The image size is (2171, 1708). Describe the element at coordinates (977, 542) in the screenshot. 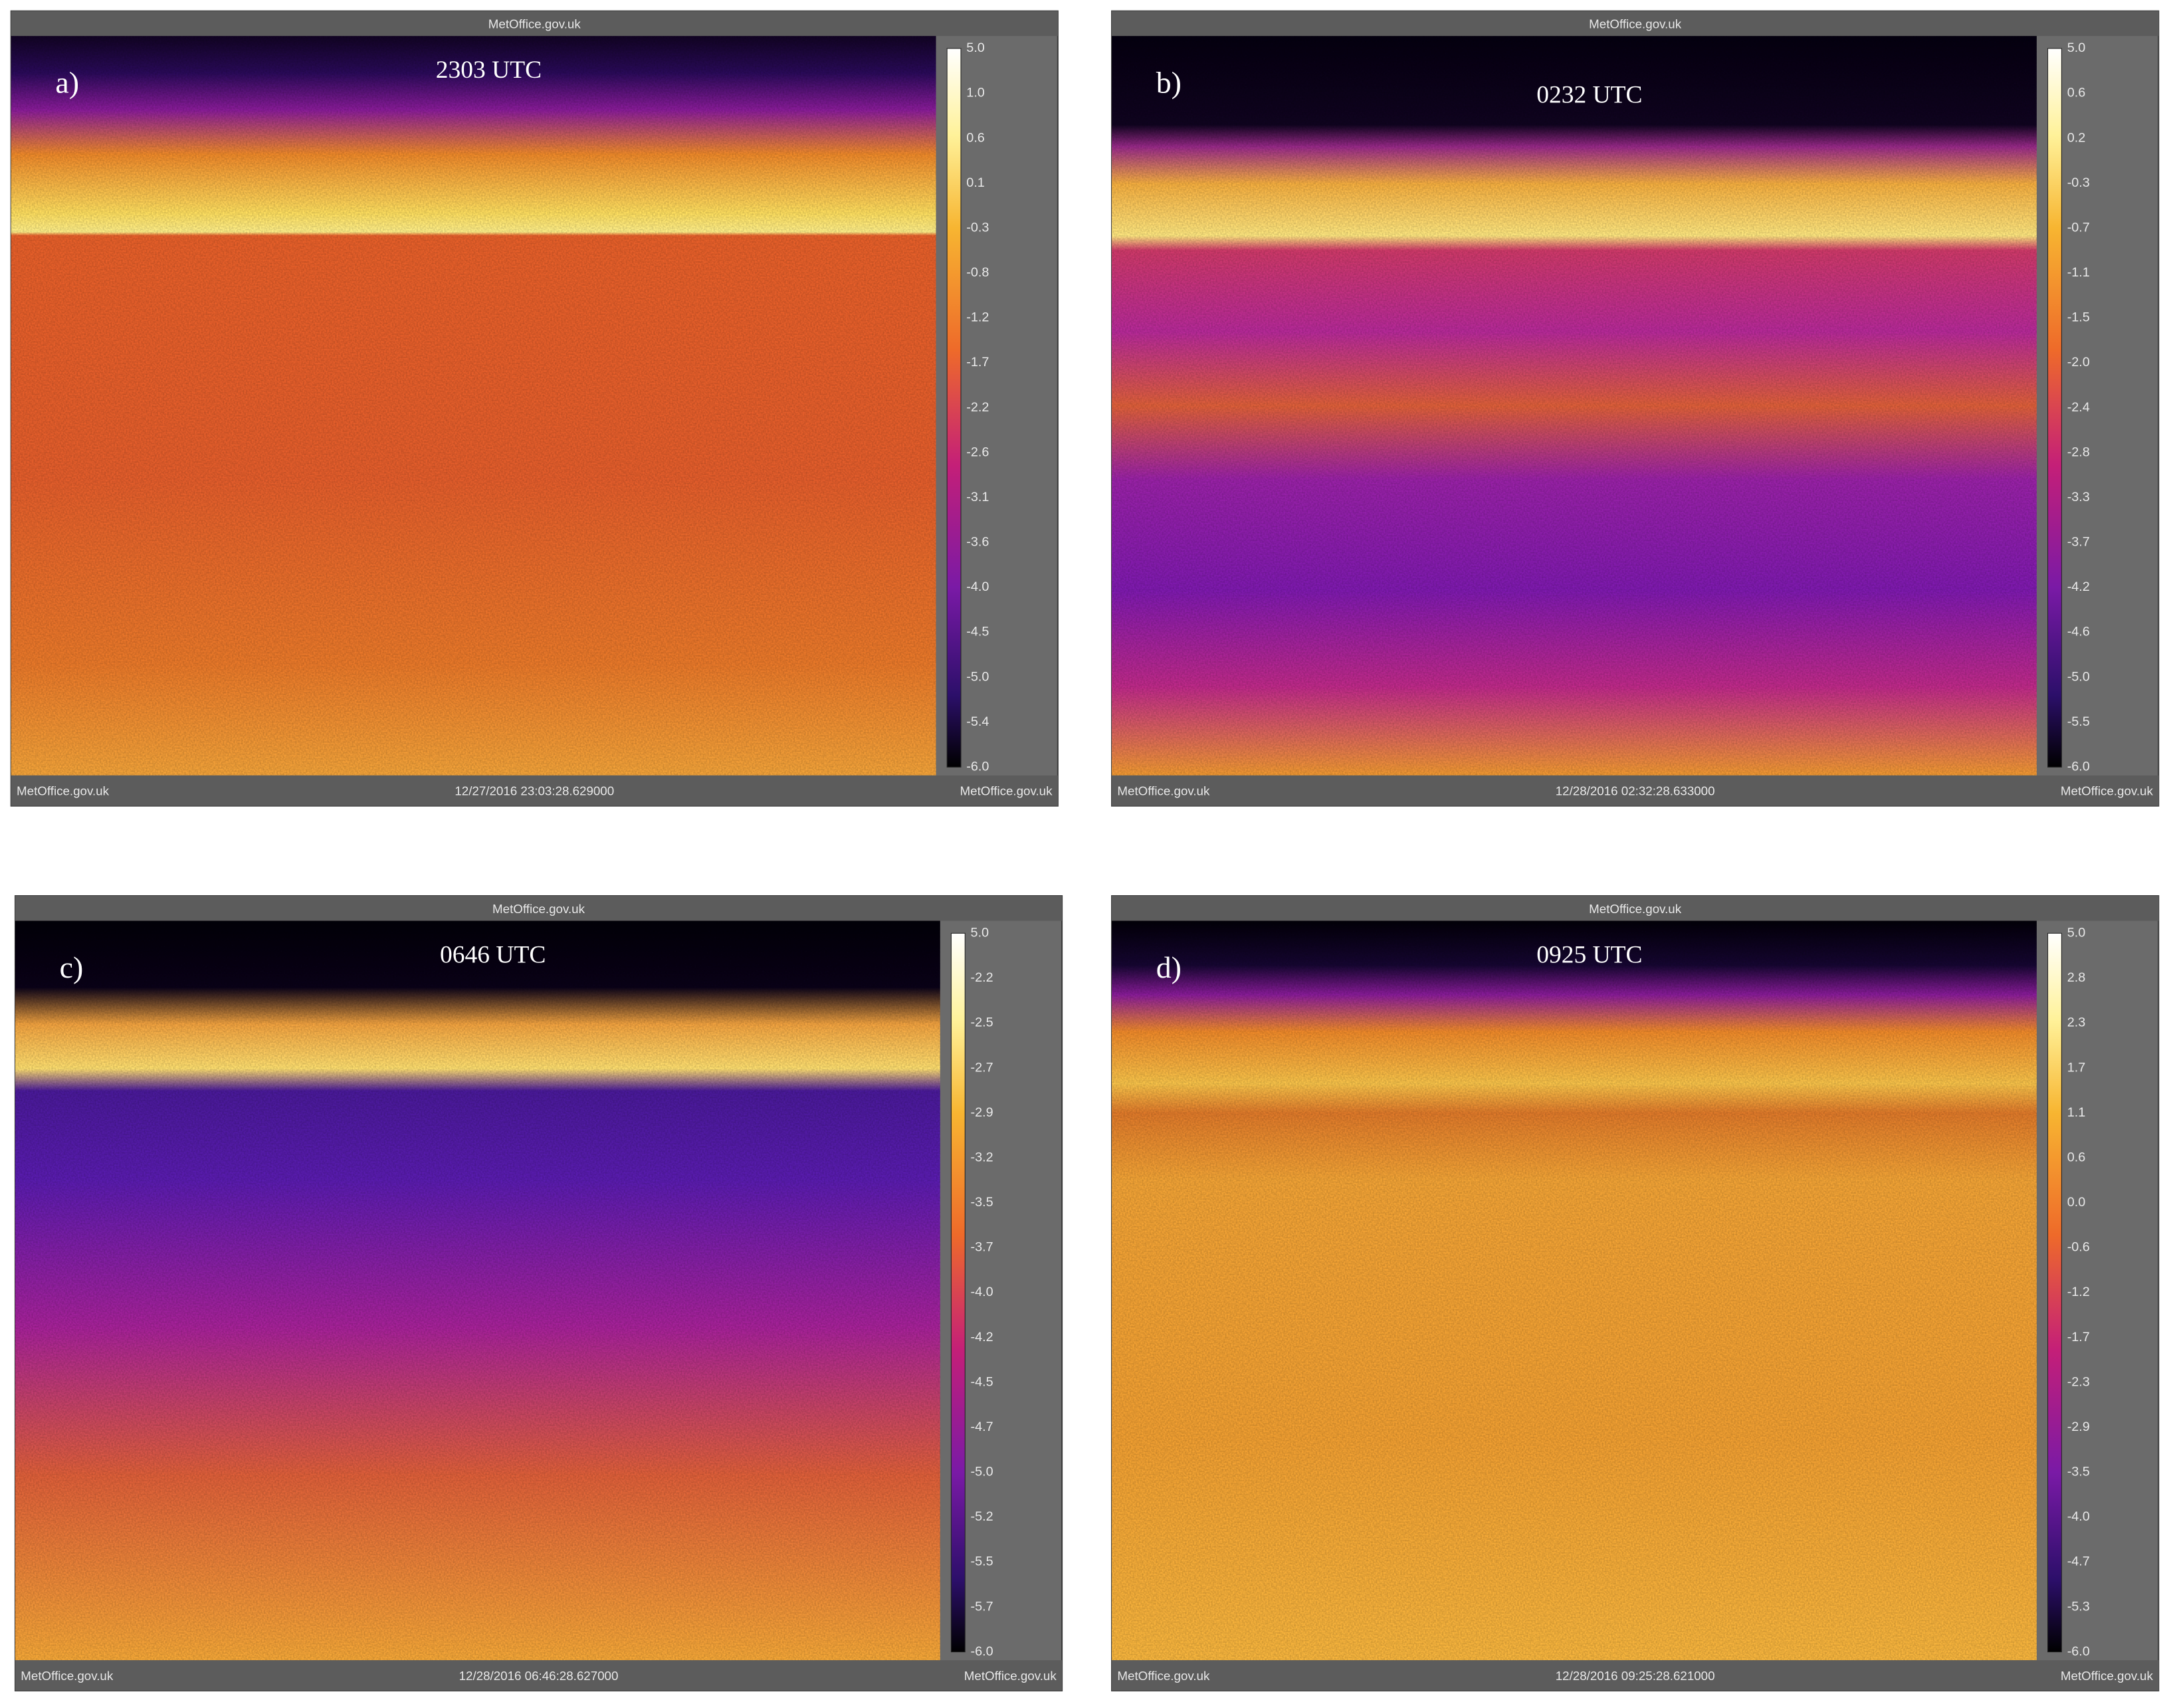

I see `colorbar-tick-label: -3.6` at that location.